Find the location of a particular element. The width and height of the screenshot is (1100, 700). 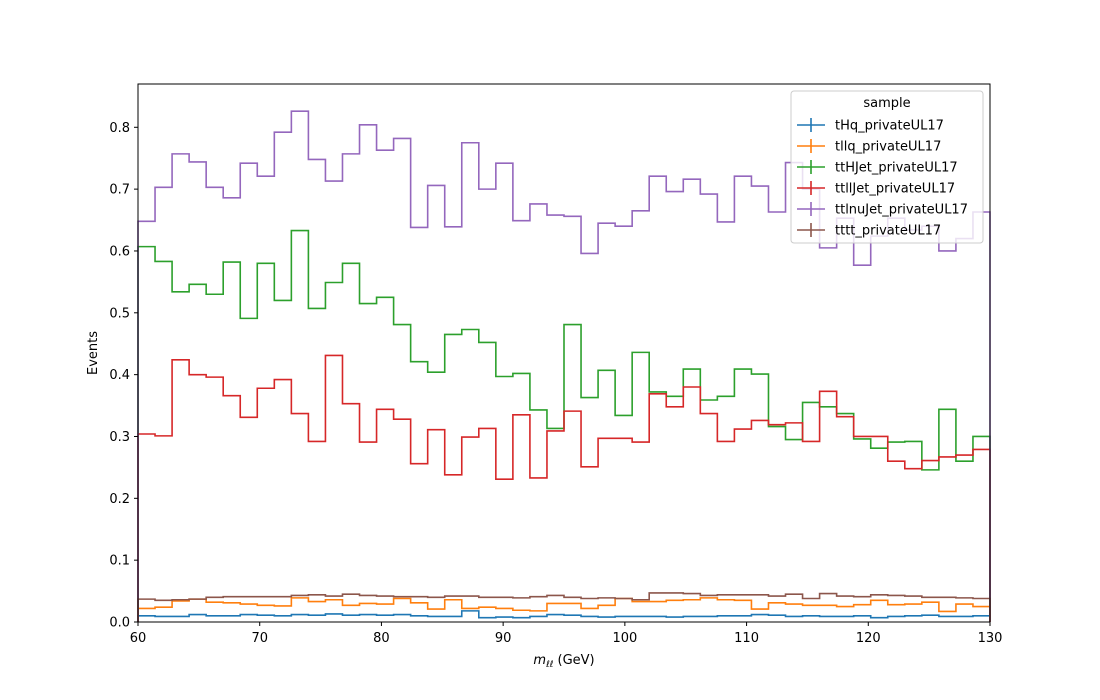

series-tttt-step is located at coordinates (564, 607).